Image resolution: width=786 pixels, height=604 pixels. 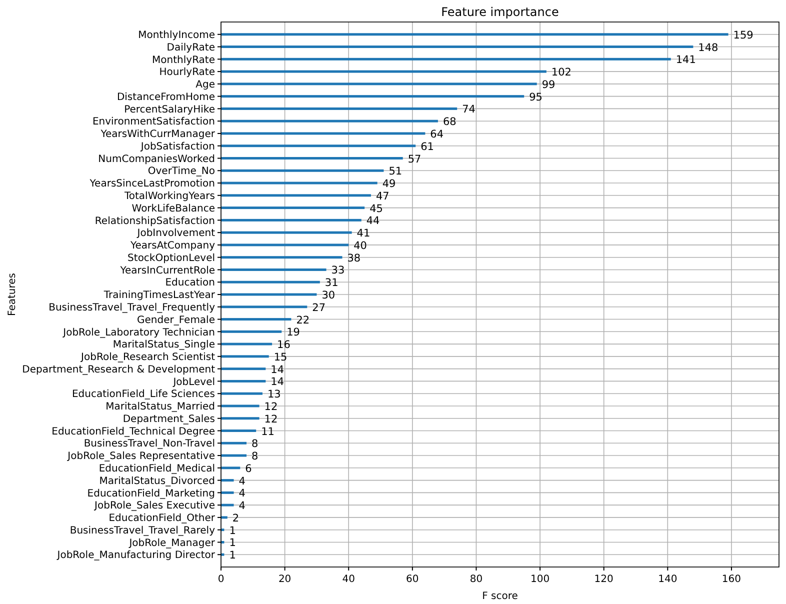 I want to click on y-tick-label: EducationField_Technical Degree, so click(x=133, y=432).